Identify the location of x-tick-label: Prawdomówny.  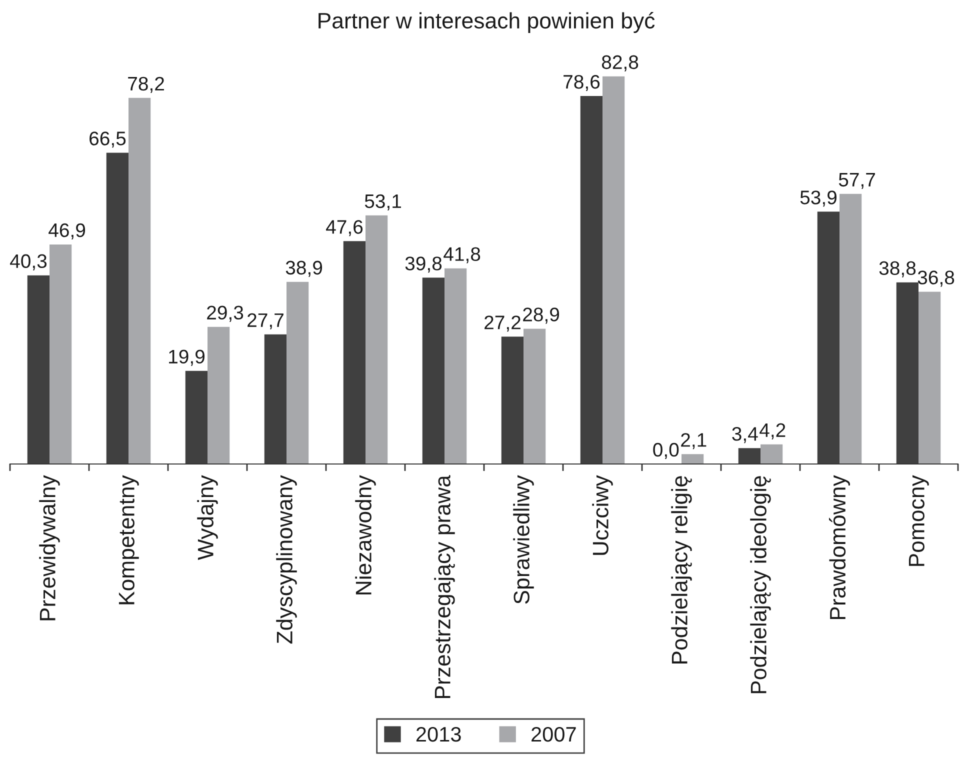
(839, 547).